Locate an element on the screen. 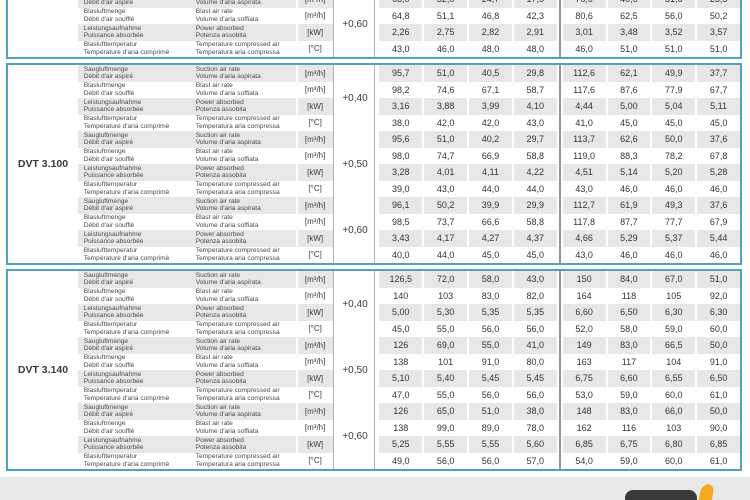  value-cell: 5,30 is located at coordinates (446, 312).